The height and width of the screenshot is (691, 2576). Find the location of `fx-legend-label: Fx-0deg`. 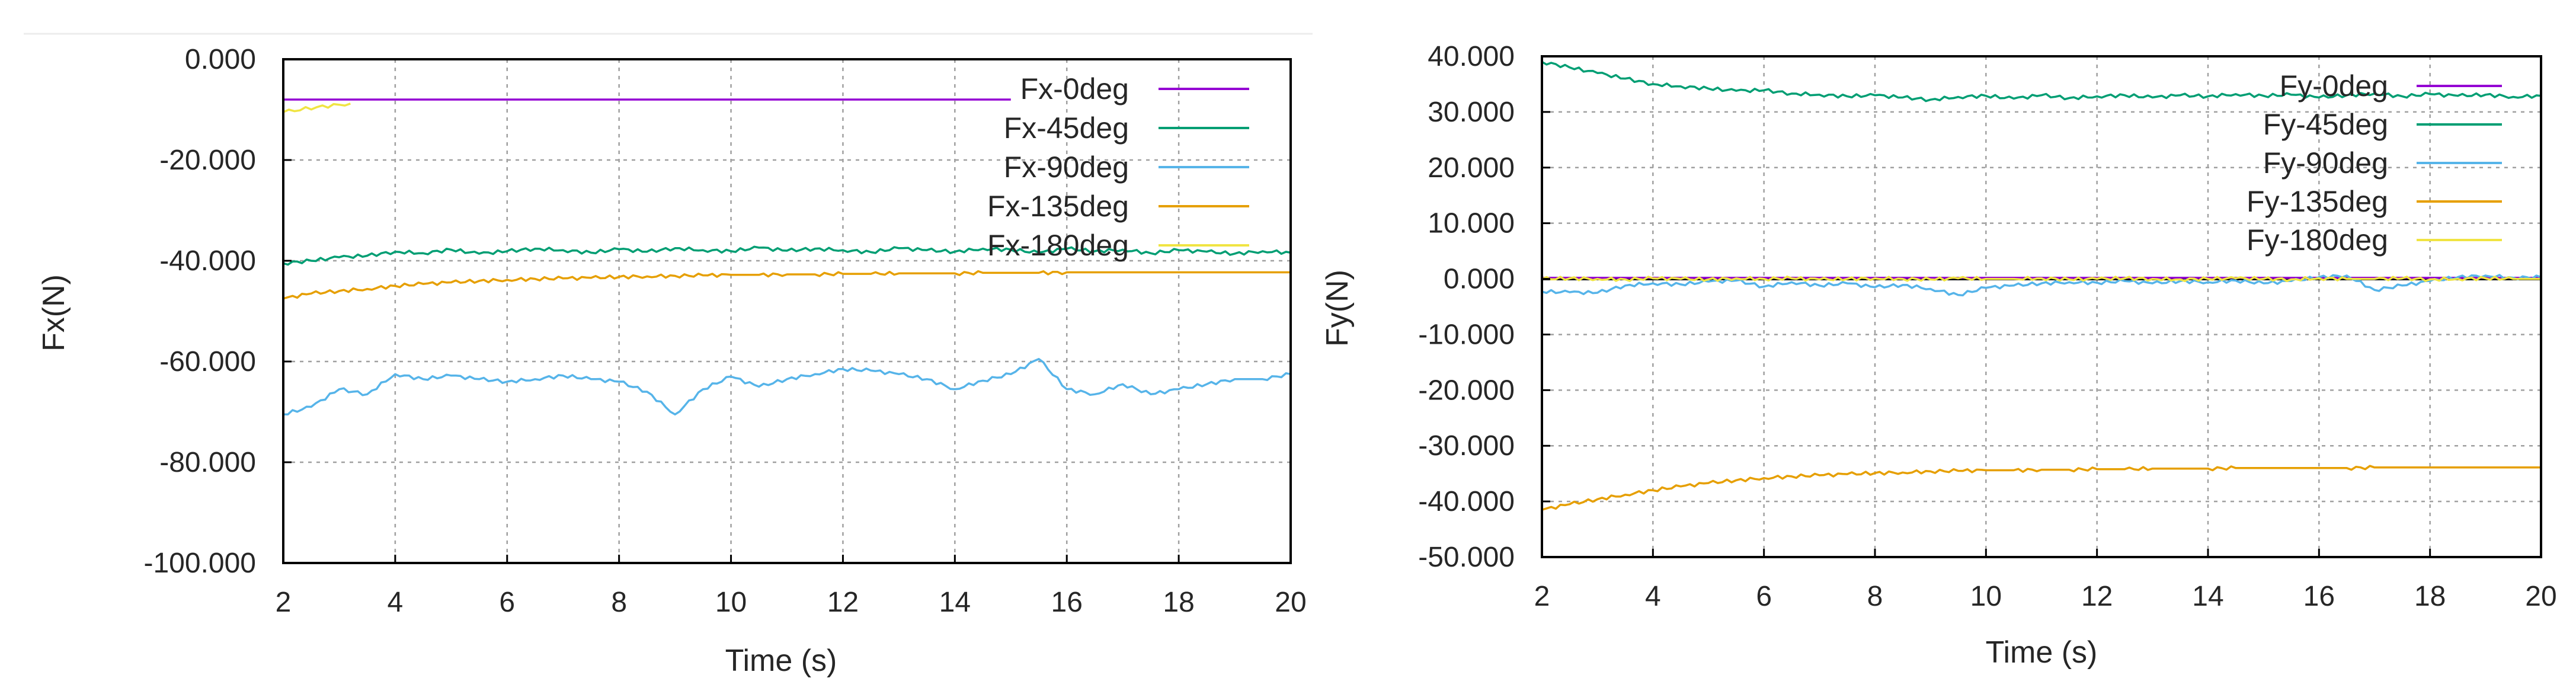

fx-legend-label: Fx-0deg is located at coordinates (1074, 88).